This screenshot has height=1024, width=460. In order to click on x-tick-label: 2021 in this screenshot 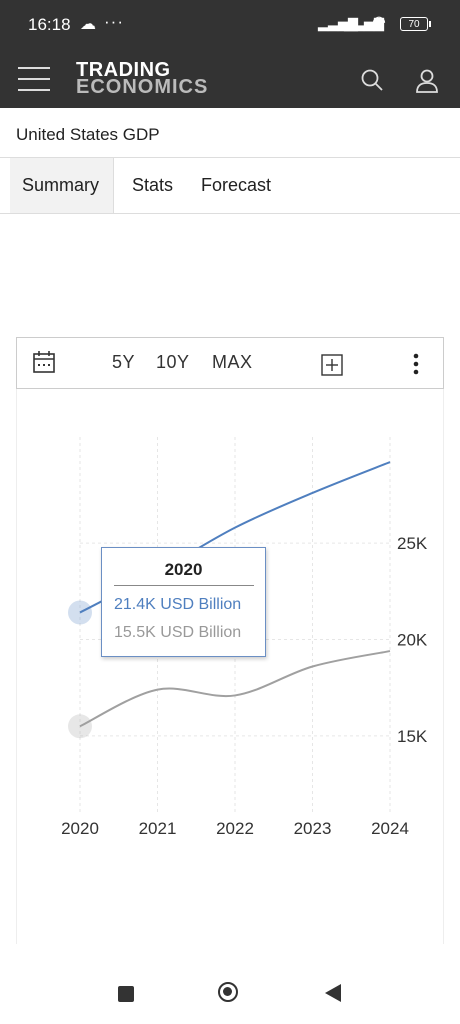, I will do `click(158, 828)`.